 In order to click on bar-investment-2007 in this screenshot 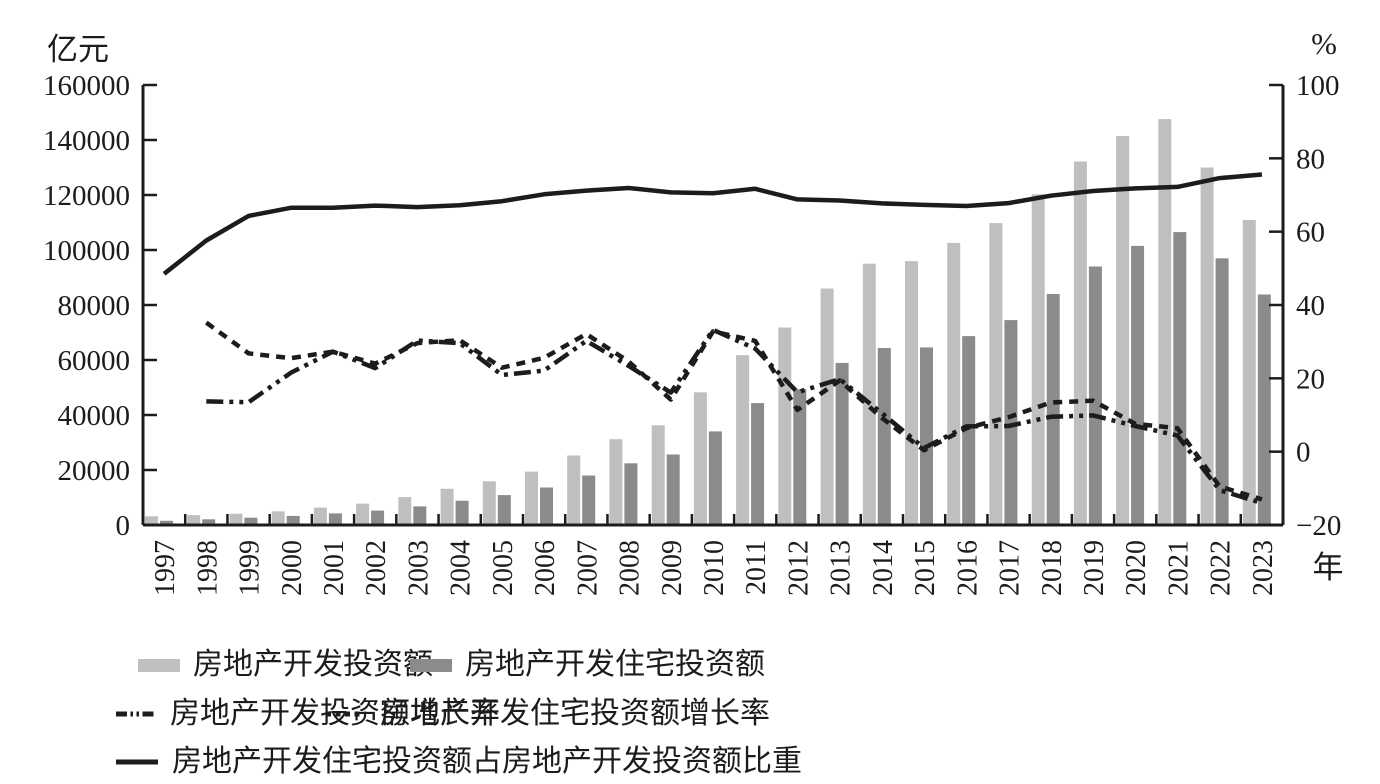, I will do `click(574, 490)`.